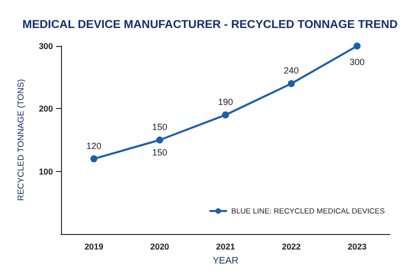  What do you see at coordinates (210, 25) in the screenshot?
I see `chart-title: MEDICAL DEVICE MANUFACTURER - RECYCLED TONNAGE TREND` at bounding box center [210, 25].